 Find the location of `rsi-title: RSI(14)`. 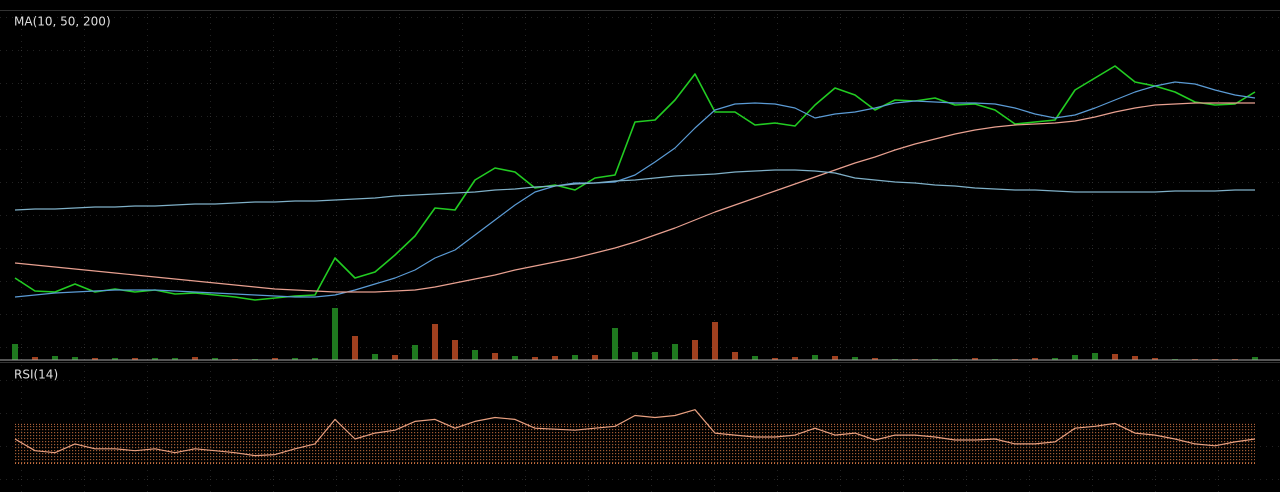

rsi-title: RSI(14) is located at coordinates (36, 375).